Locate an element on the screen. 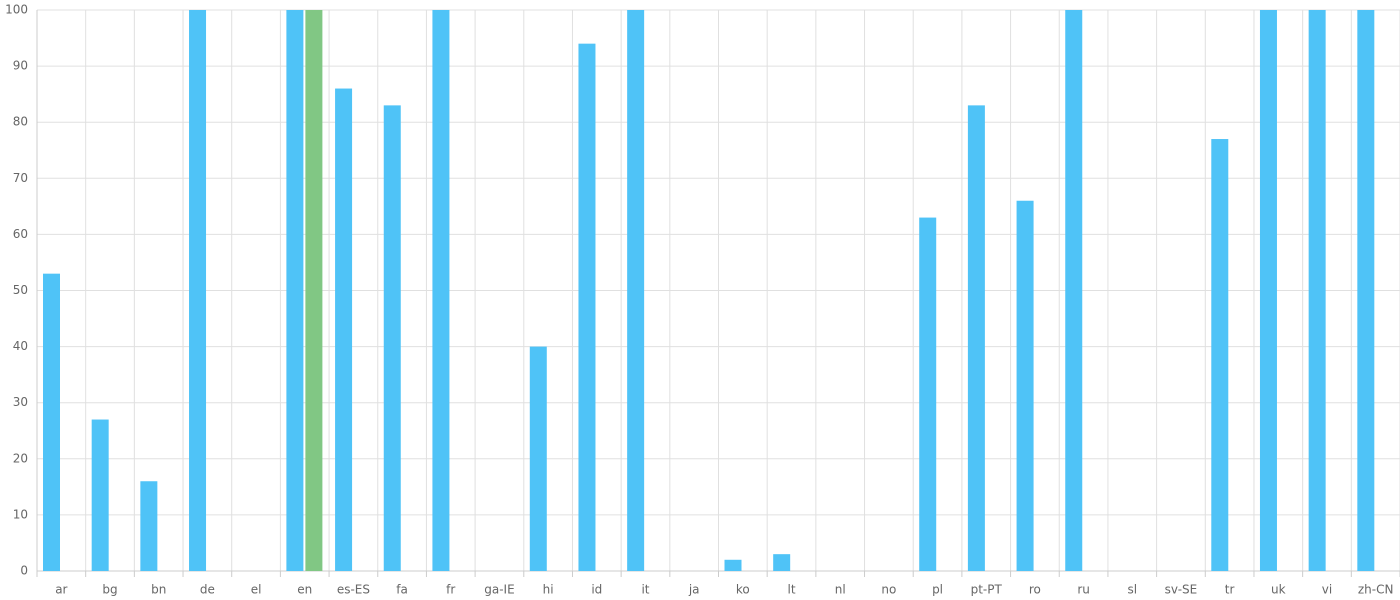  x-tick-label: id is located at coordinates (596, 590).